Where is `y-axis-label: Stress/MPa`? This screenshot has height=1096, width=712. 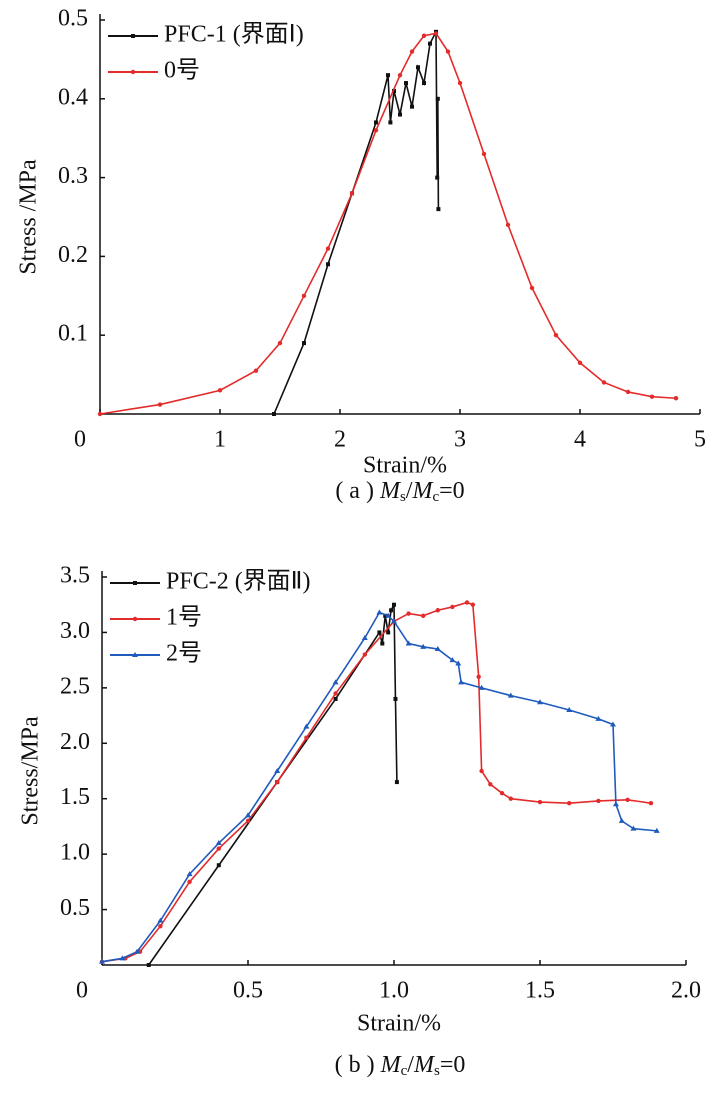 y-axis-label: Stress/MPa is located at coordinates (31, 771).